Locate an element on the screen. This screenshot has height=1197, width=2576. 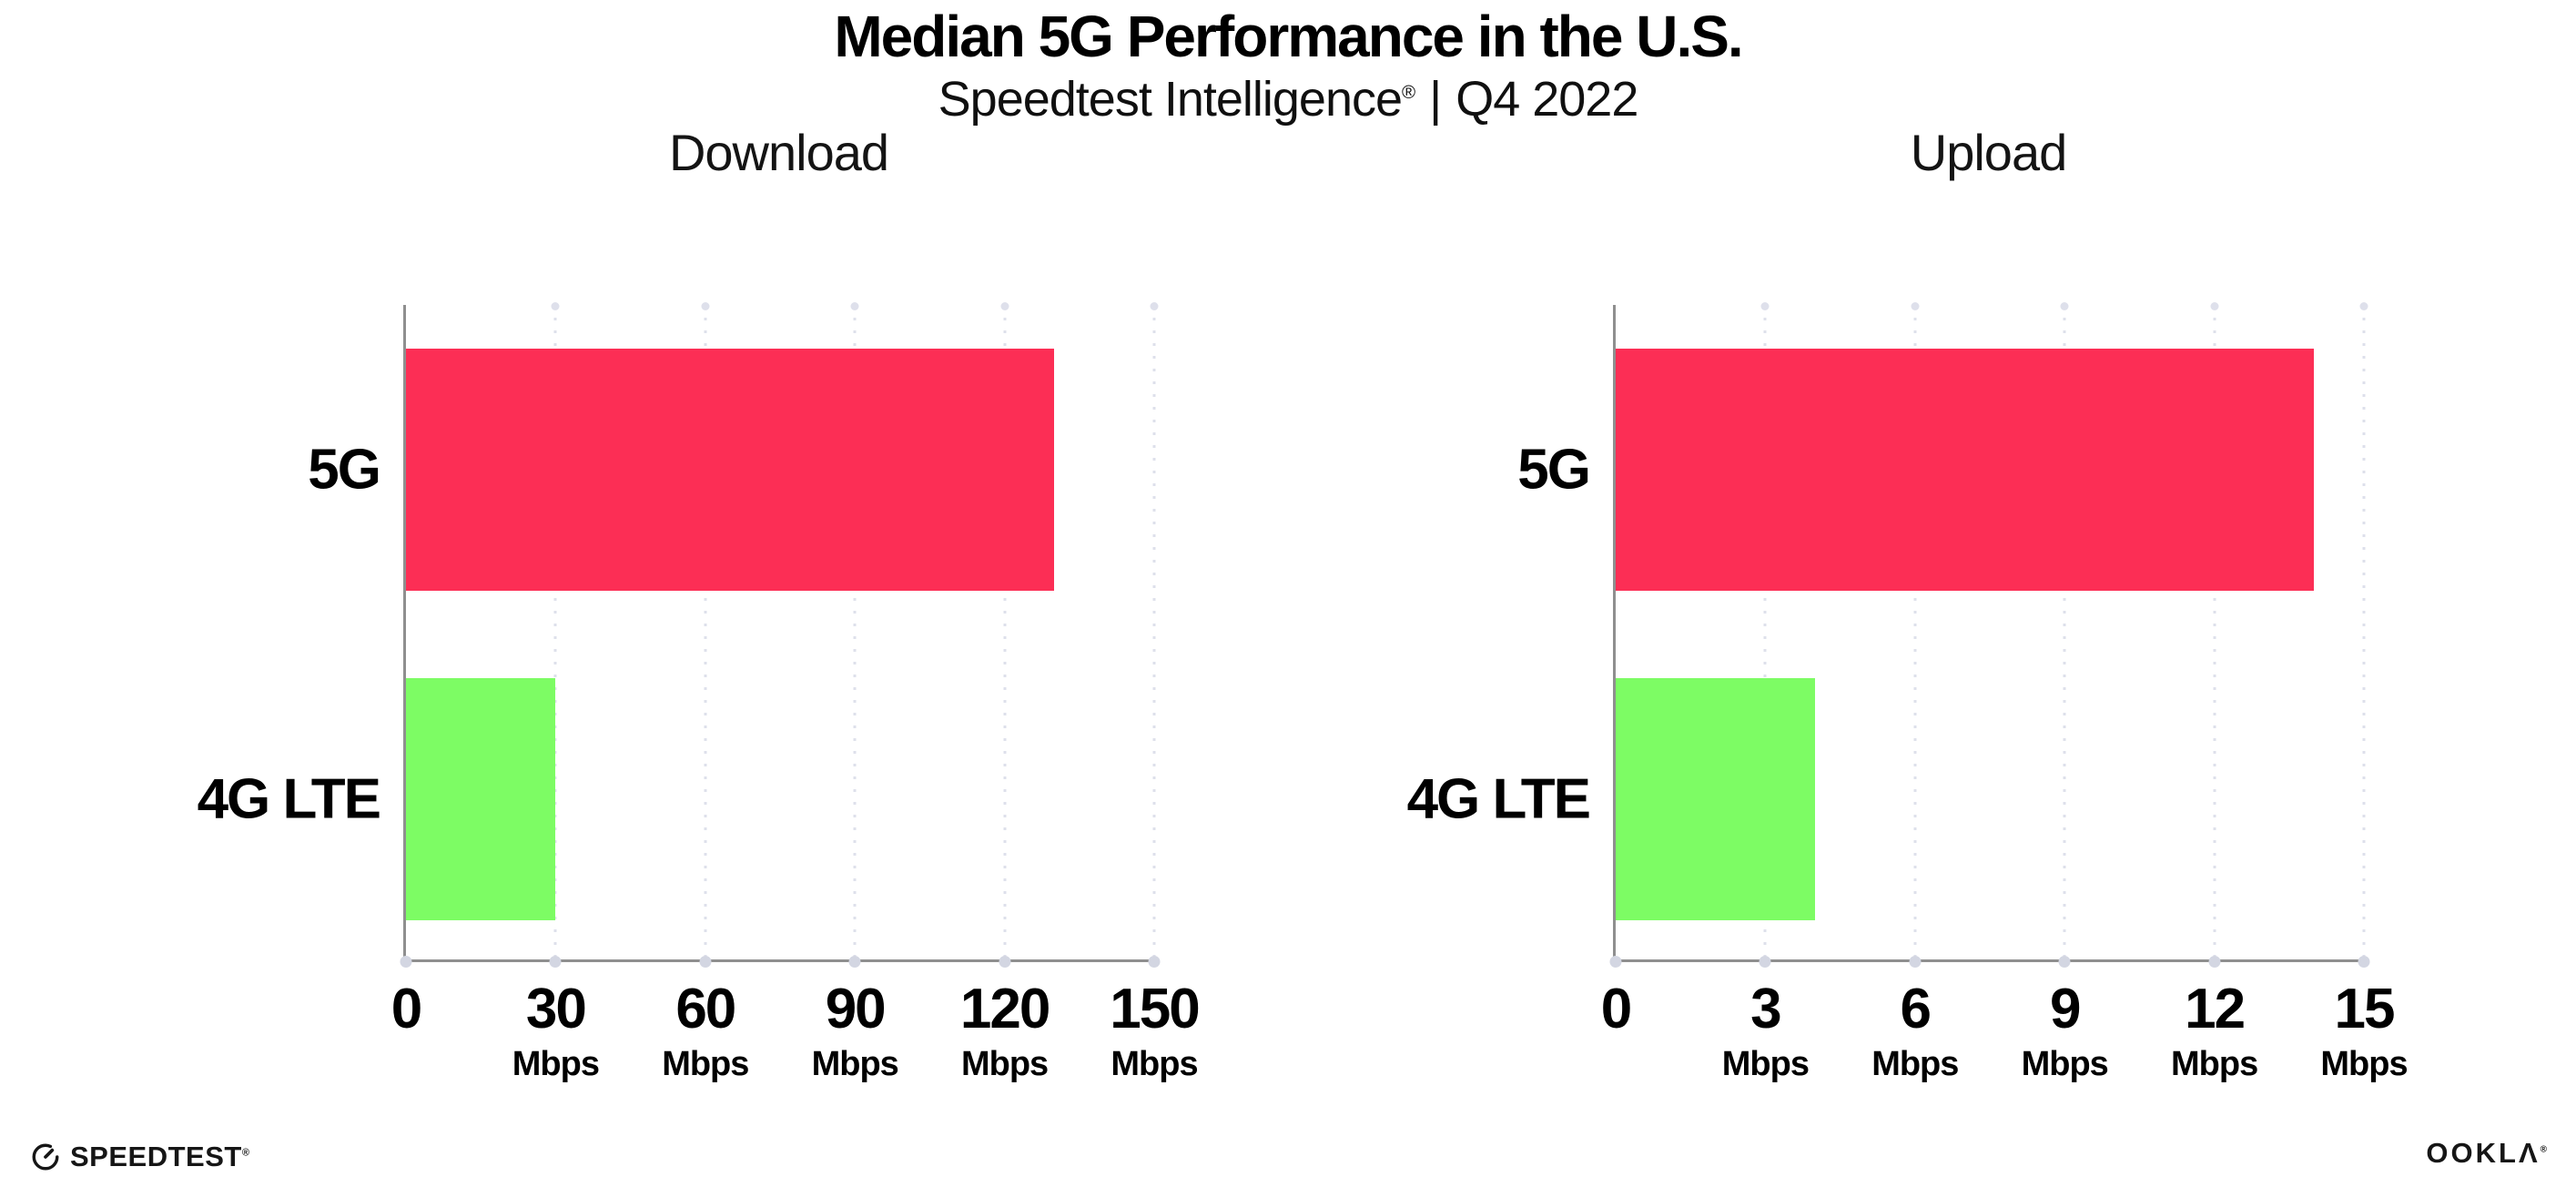
x-tick-value: 3 is located at coordinates (1765, 1009).